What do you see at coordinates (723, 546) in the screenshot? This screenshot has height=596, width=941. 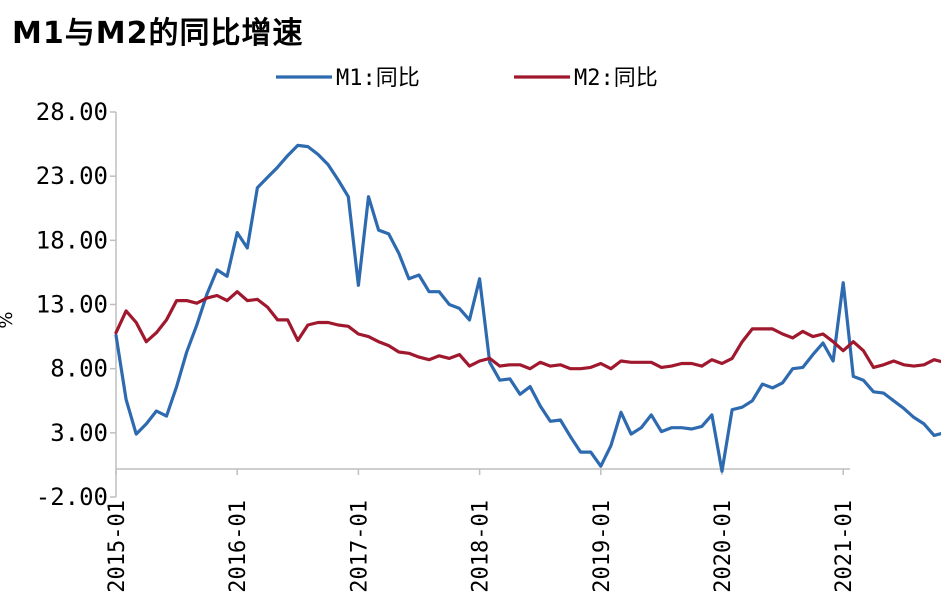 I see `x-tick-label: 2020-01` at bounding box center [723, 546].